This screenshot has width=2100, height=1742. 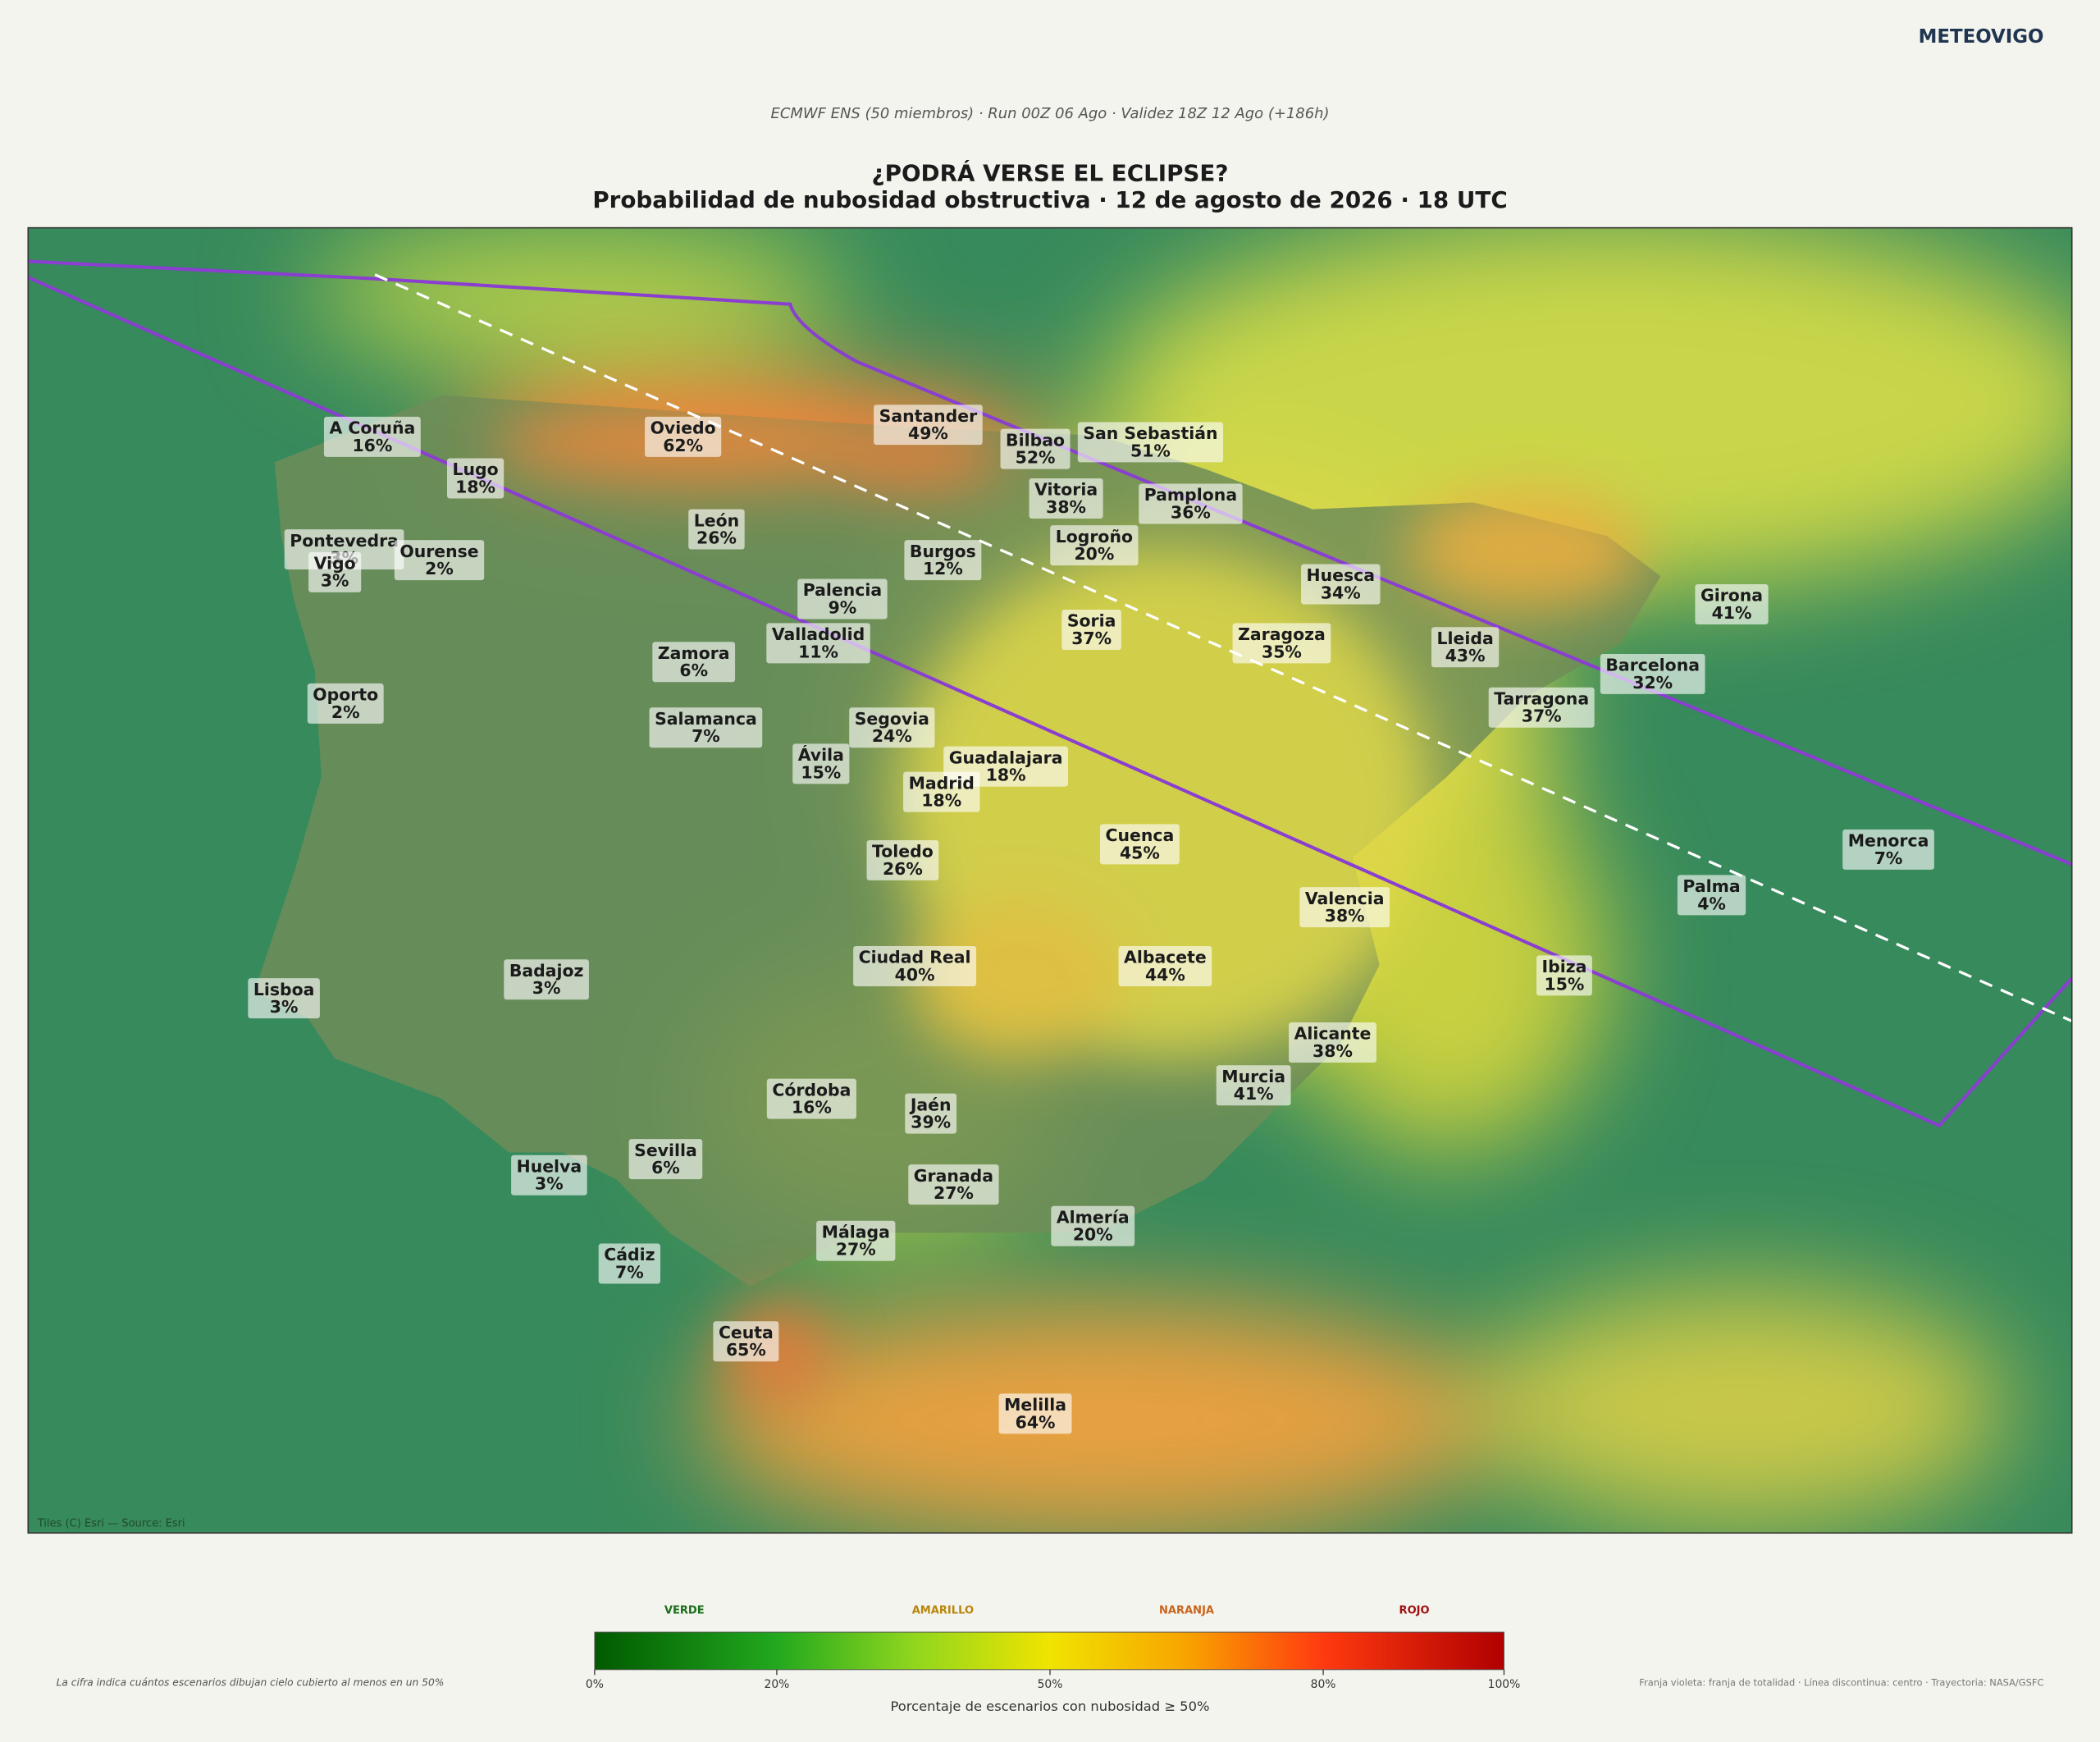 I want to click on city-name: Pamplona, so click(x=1190, y=495).